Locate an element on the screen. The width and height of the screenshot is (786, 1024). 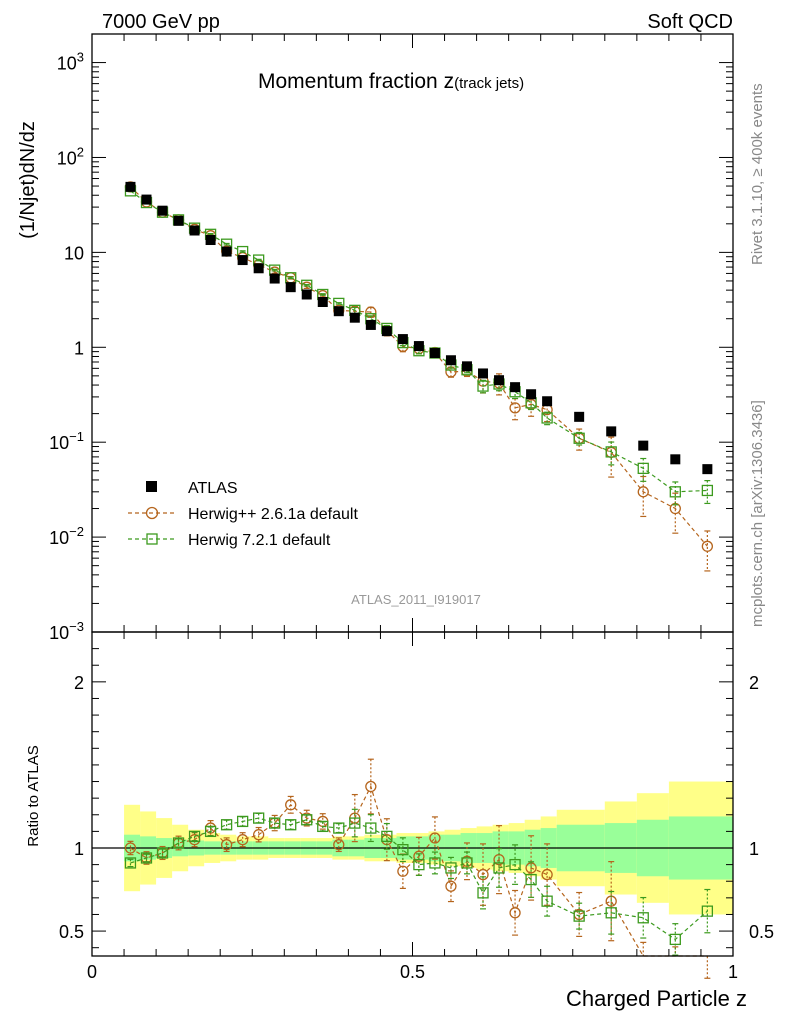
x-tick-label: 0 is located at coordinates (92, 972).